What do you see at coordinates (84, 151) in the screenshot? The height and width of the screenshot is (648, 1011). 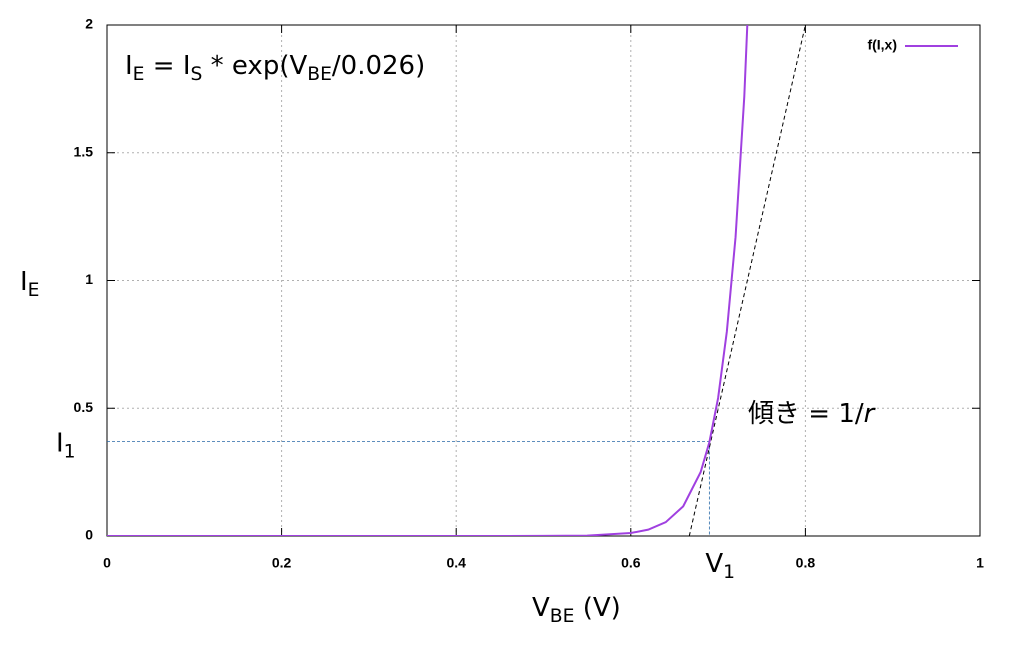 I see `y-tick-label: 1.5` at bounding box center [84, 151].